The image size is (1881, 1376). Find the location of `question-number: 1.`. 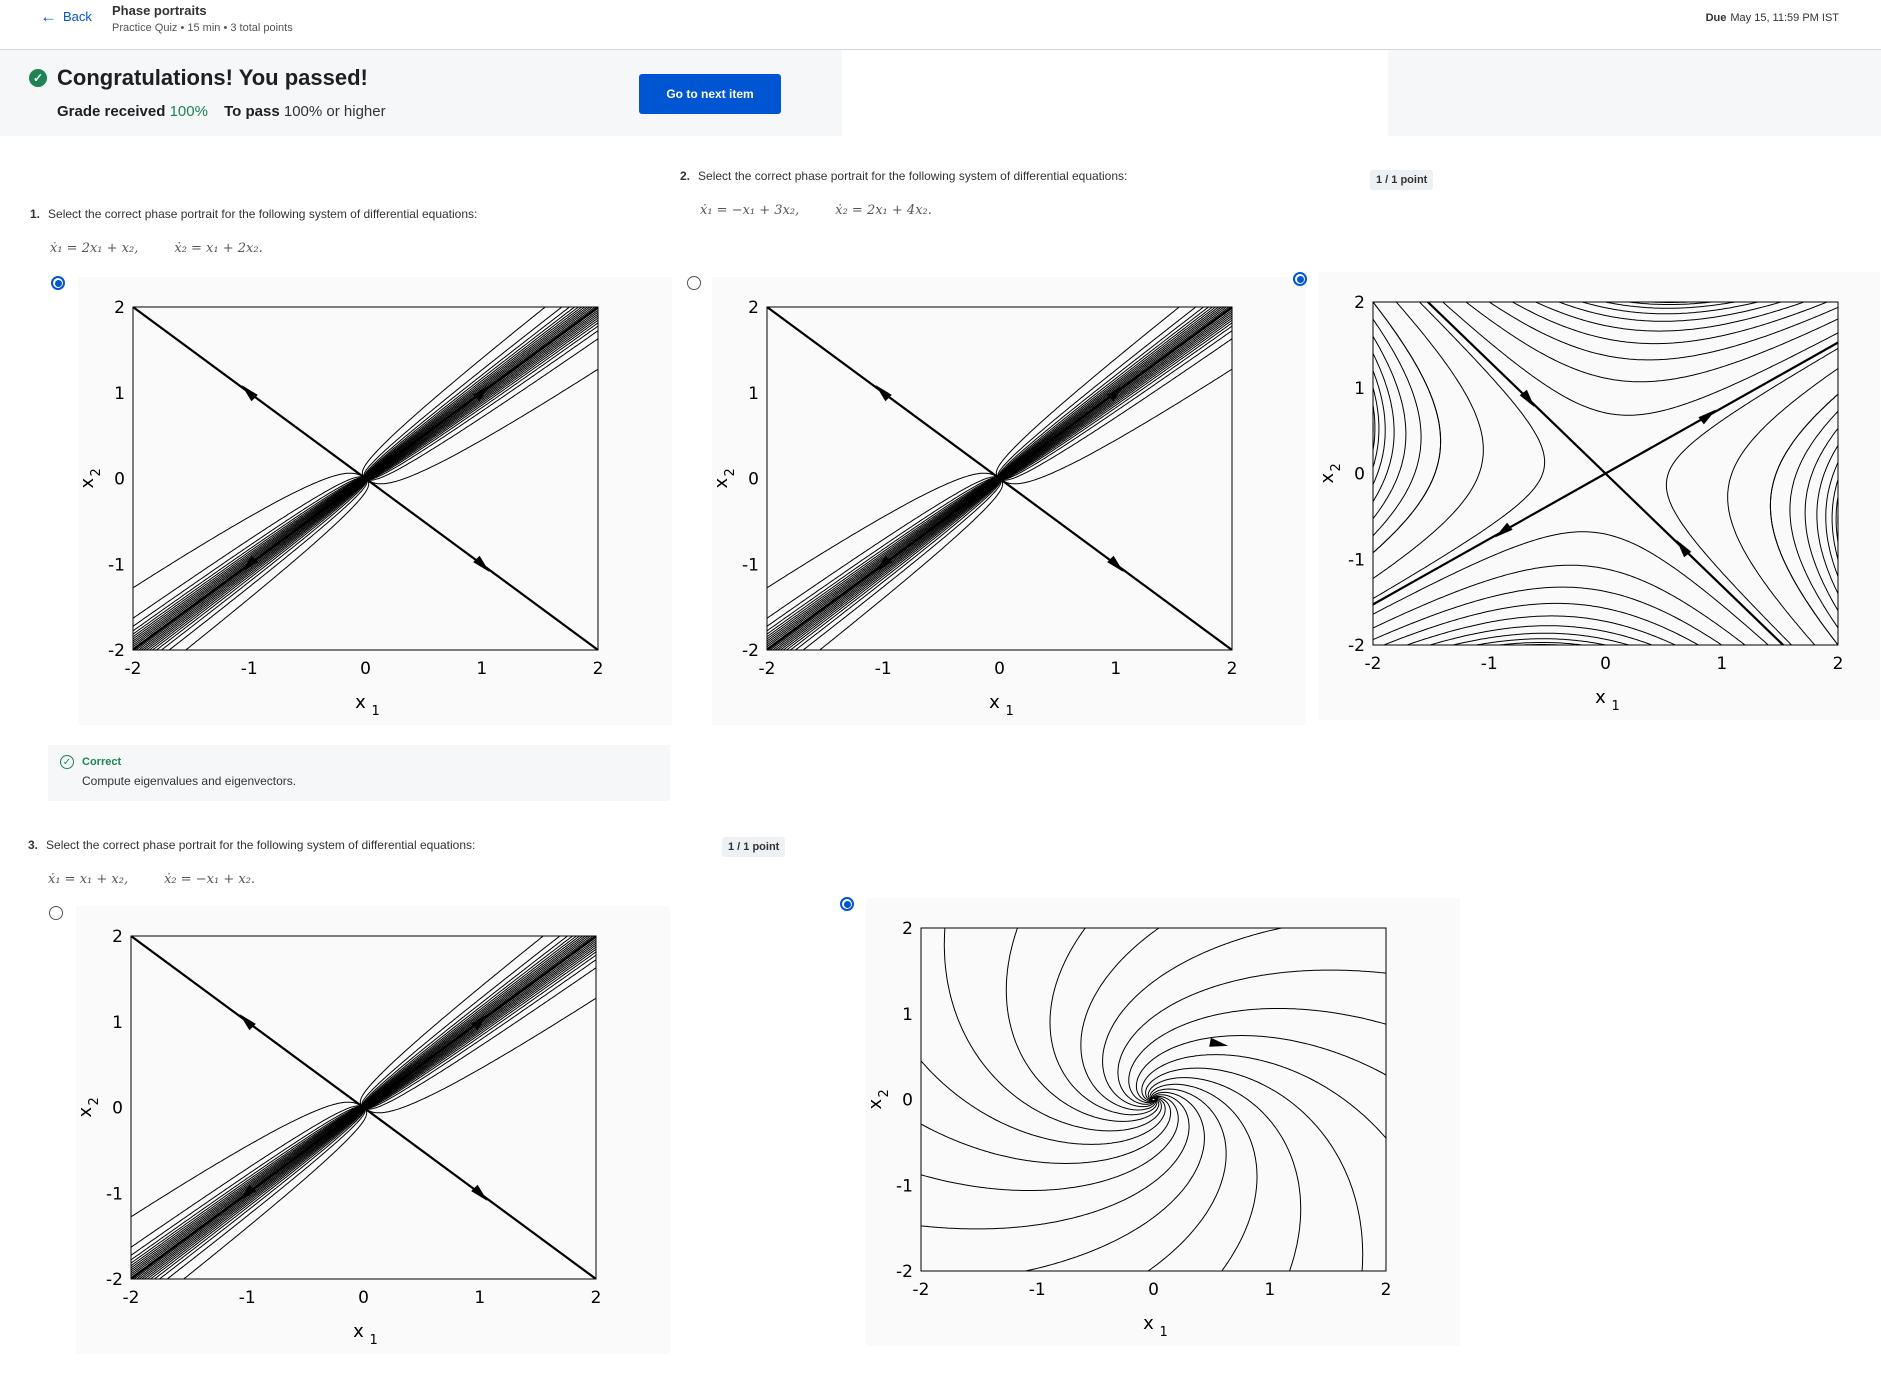

question-number: 1. is located at coordinates (35, 214).